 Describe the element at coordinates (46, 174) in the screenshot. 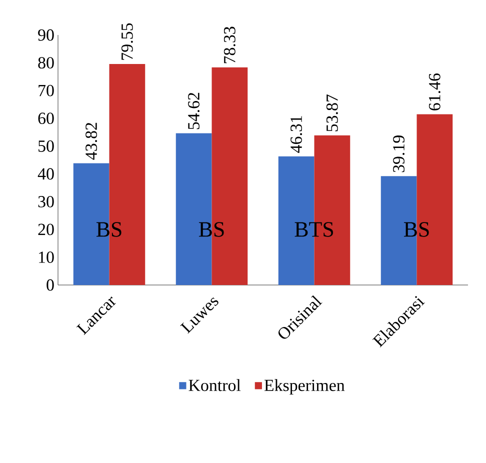

I see `y-tick-label: 40` at that location.